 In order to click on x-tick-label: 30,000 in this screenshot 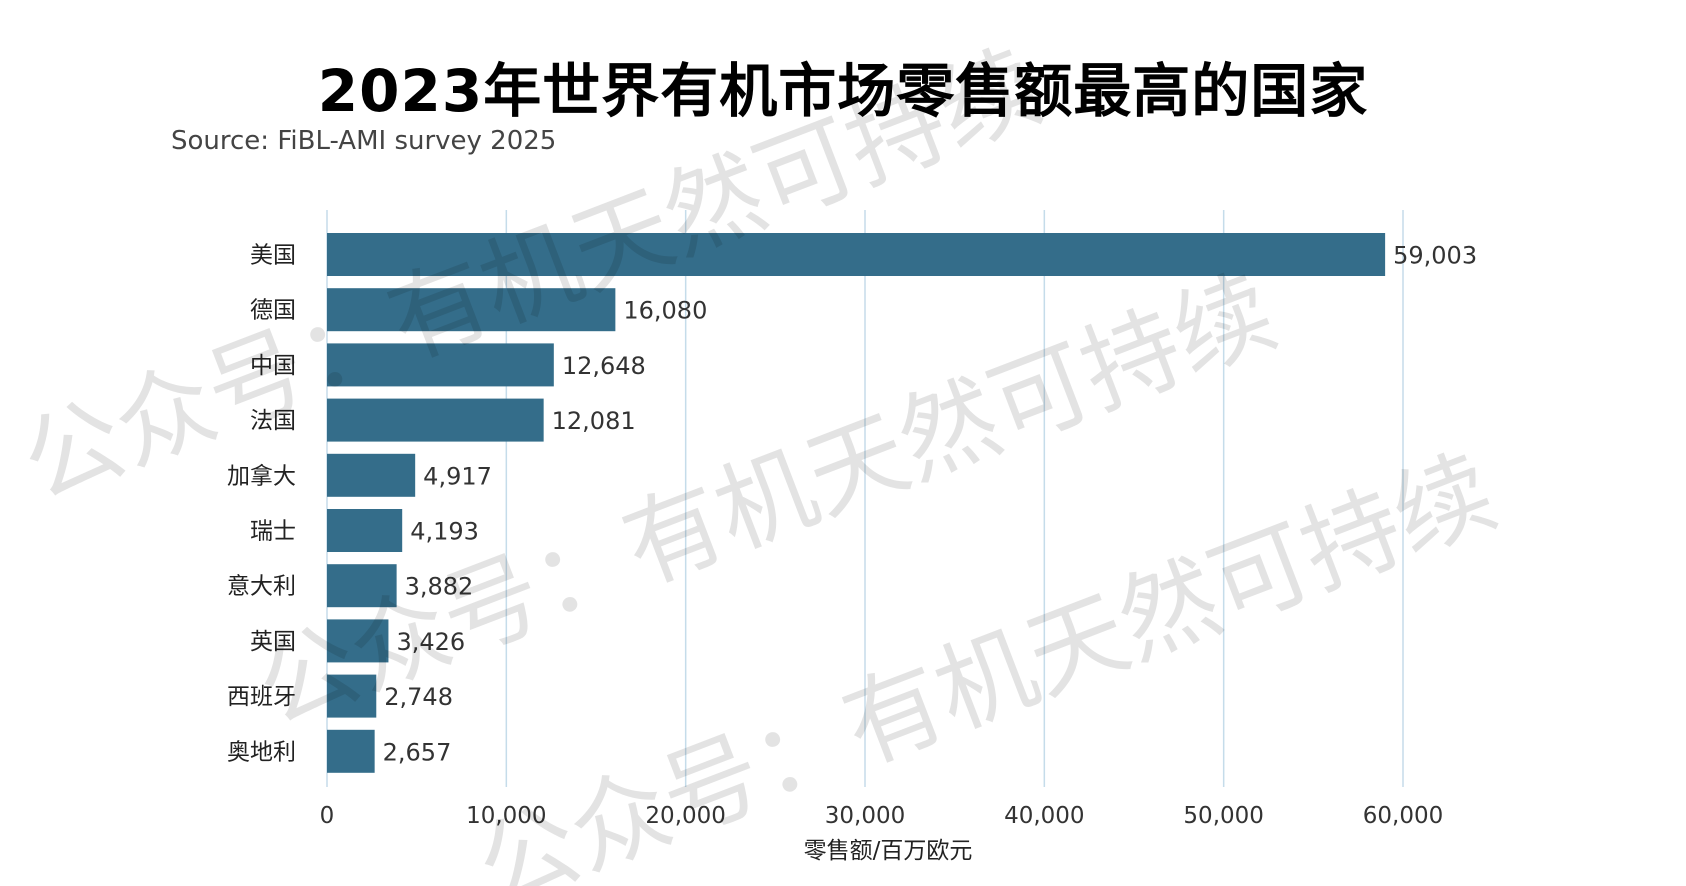, I will do `click(865, 816)`.